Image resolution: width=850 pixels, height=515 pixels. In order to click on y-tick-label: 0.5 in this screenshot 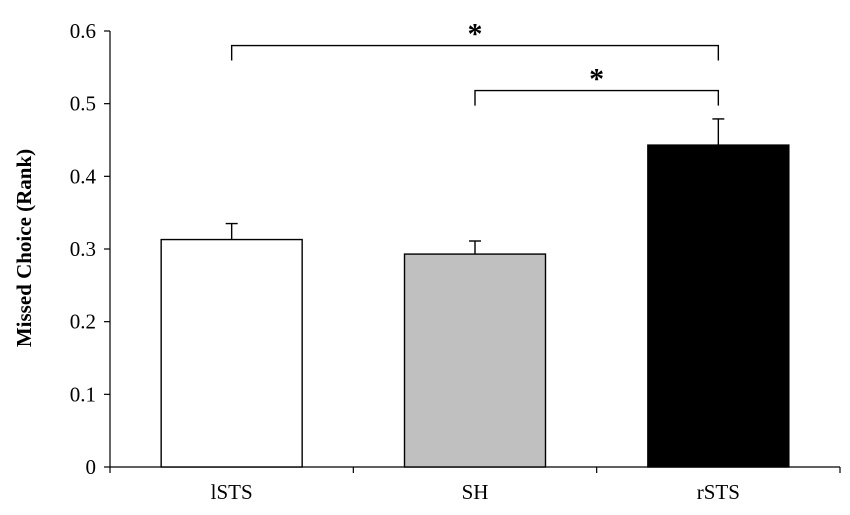, I will do `click(83, 104)`.